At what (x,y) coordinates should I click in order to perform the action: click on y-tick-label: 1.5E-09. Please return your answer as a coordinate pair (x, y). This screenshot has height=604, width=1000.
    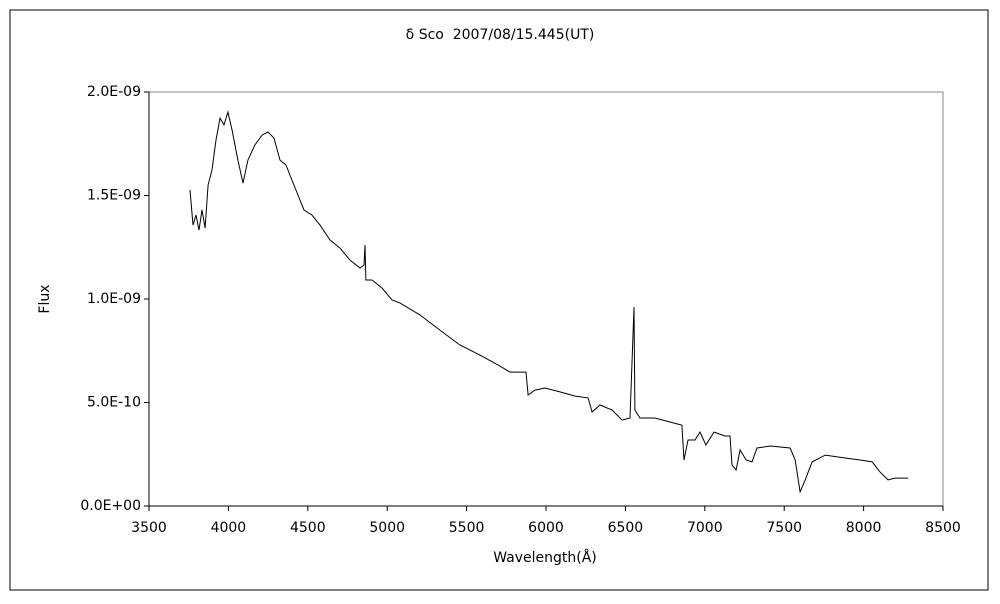
    Looking at the image, I should click on (114, 196).